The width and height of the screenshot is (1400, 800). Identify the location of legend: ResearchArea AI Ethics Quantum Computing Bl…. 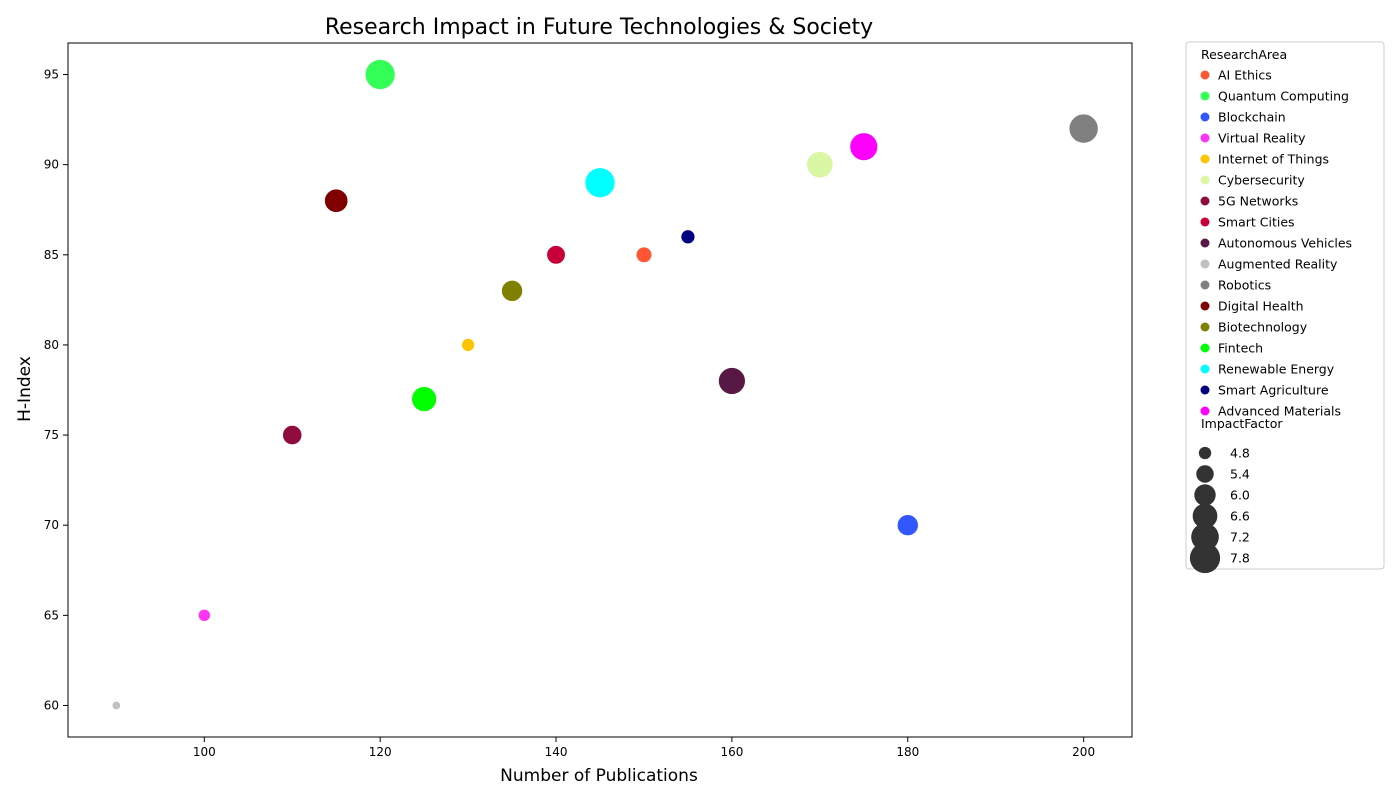
(1285, 307).